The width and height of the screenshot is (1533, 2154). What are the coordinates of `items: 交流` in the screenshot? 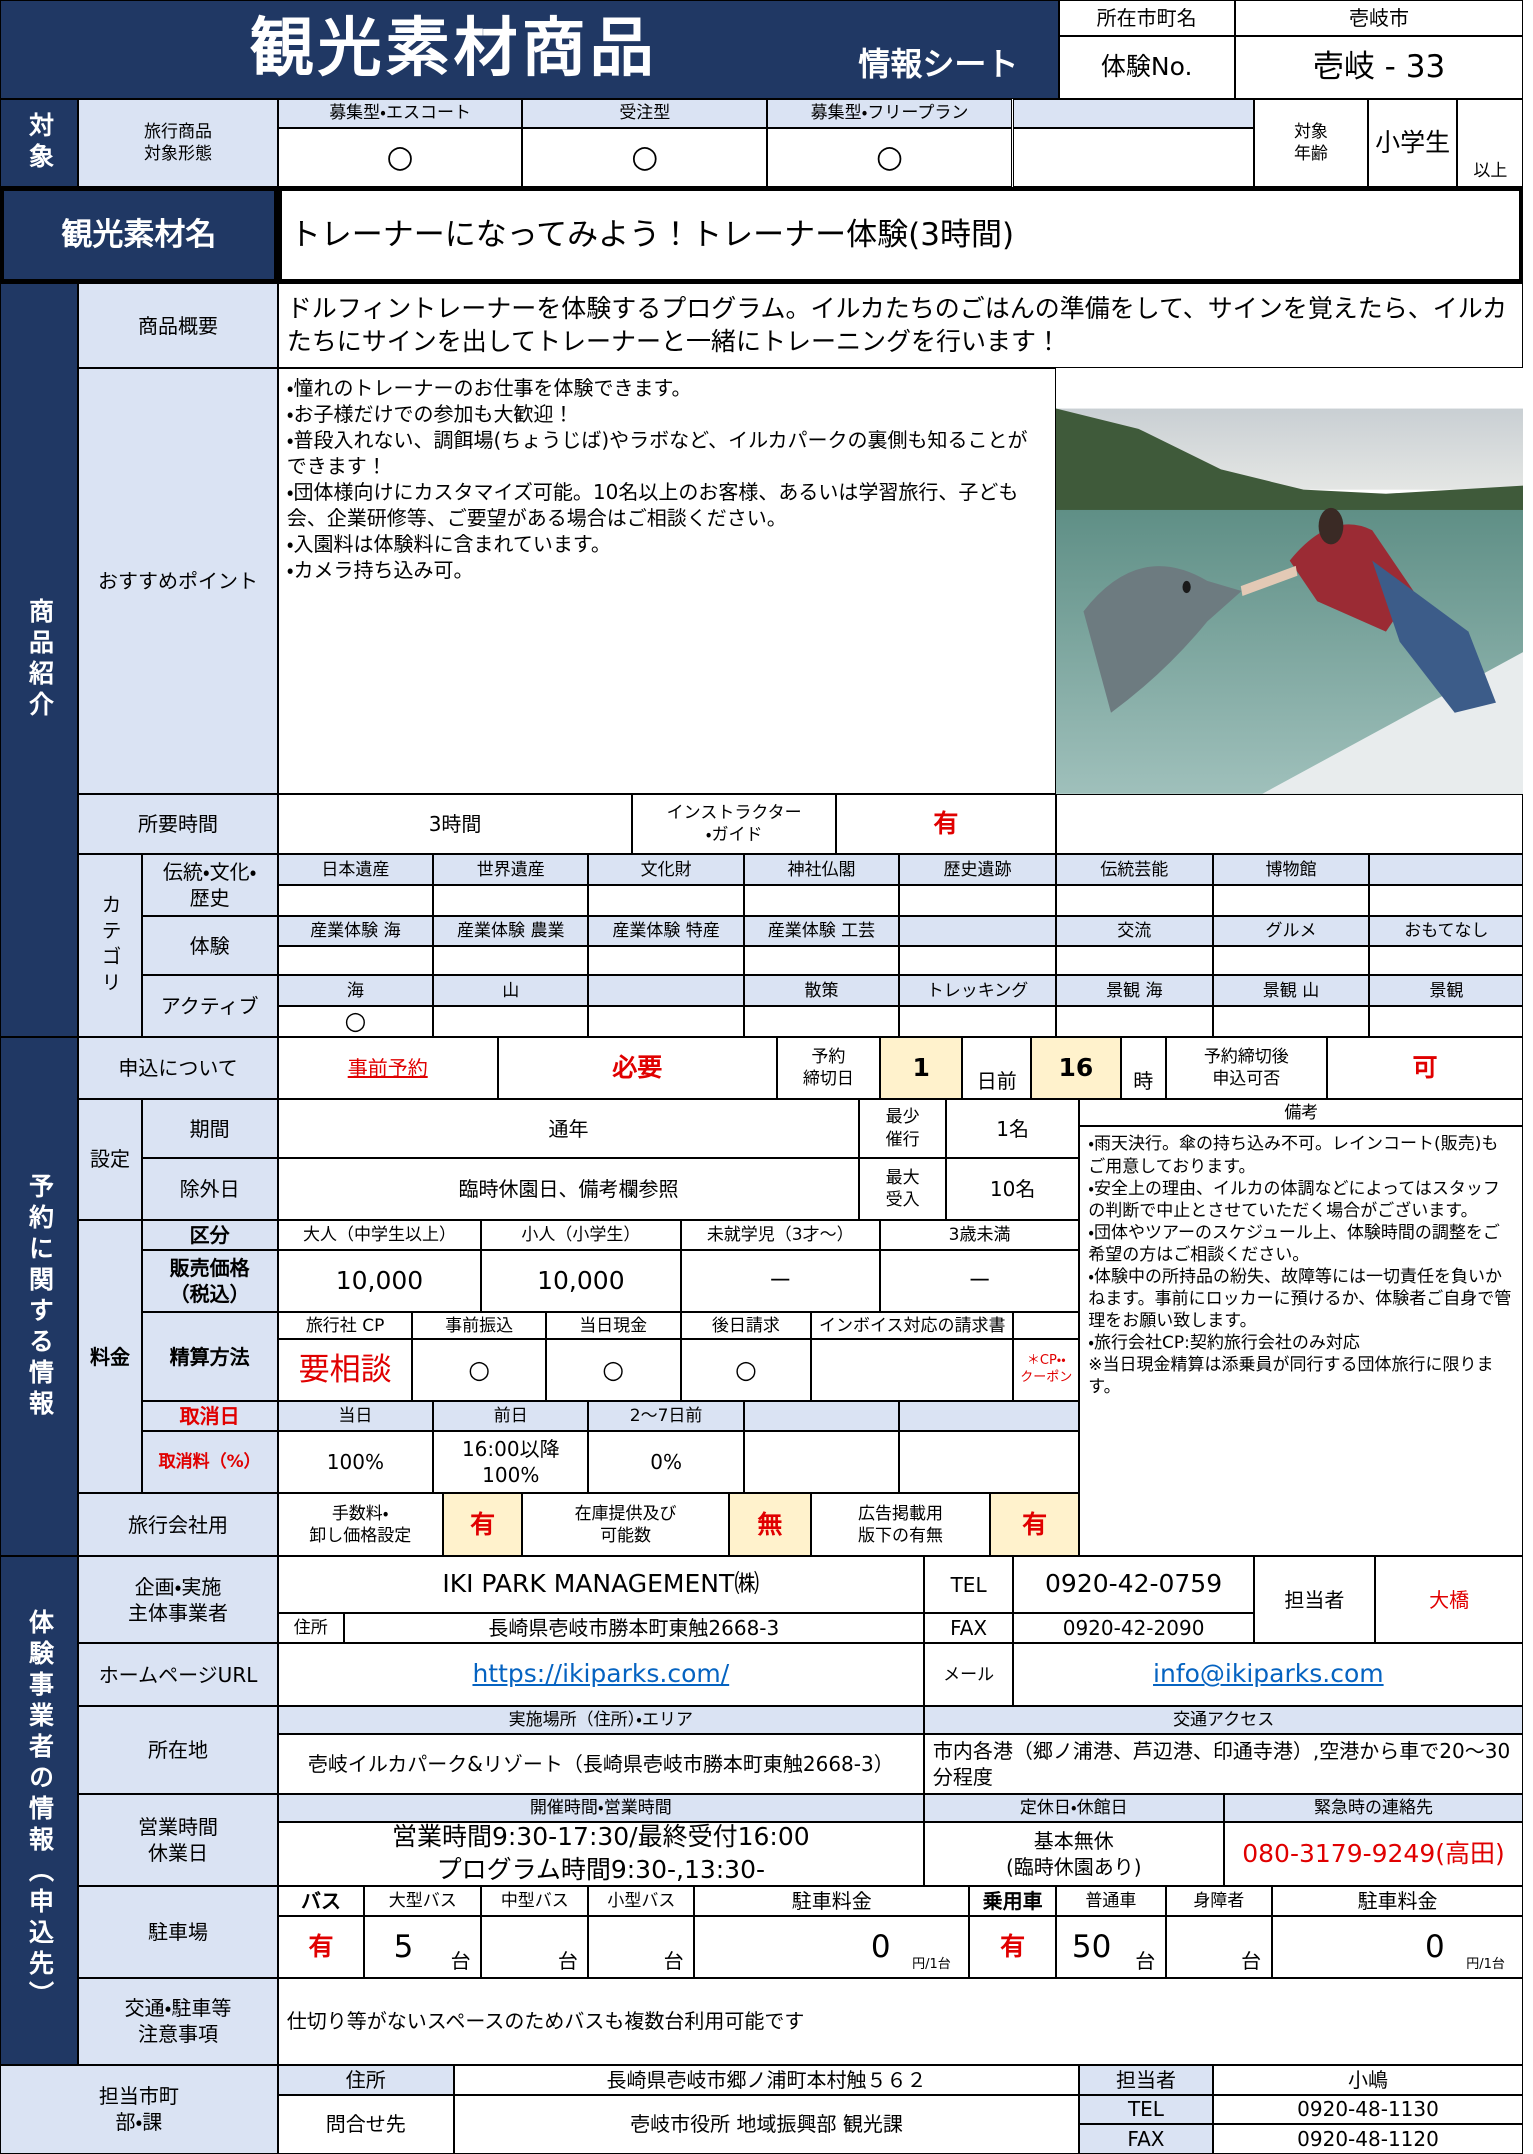 It's located at (1134, 930).